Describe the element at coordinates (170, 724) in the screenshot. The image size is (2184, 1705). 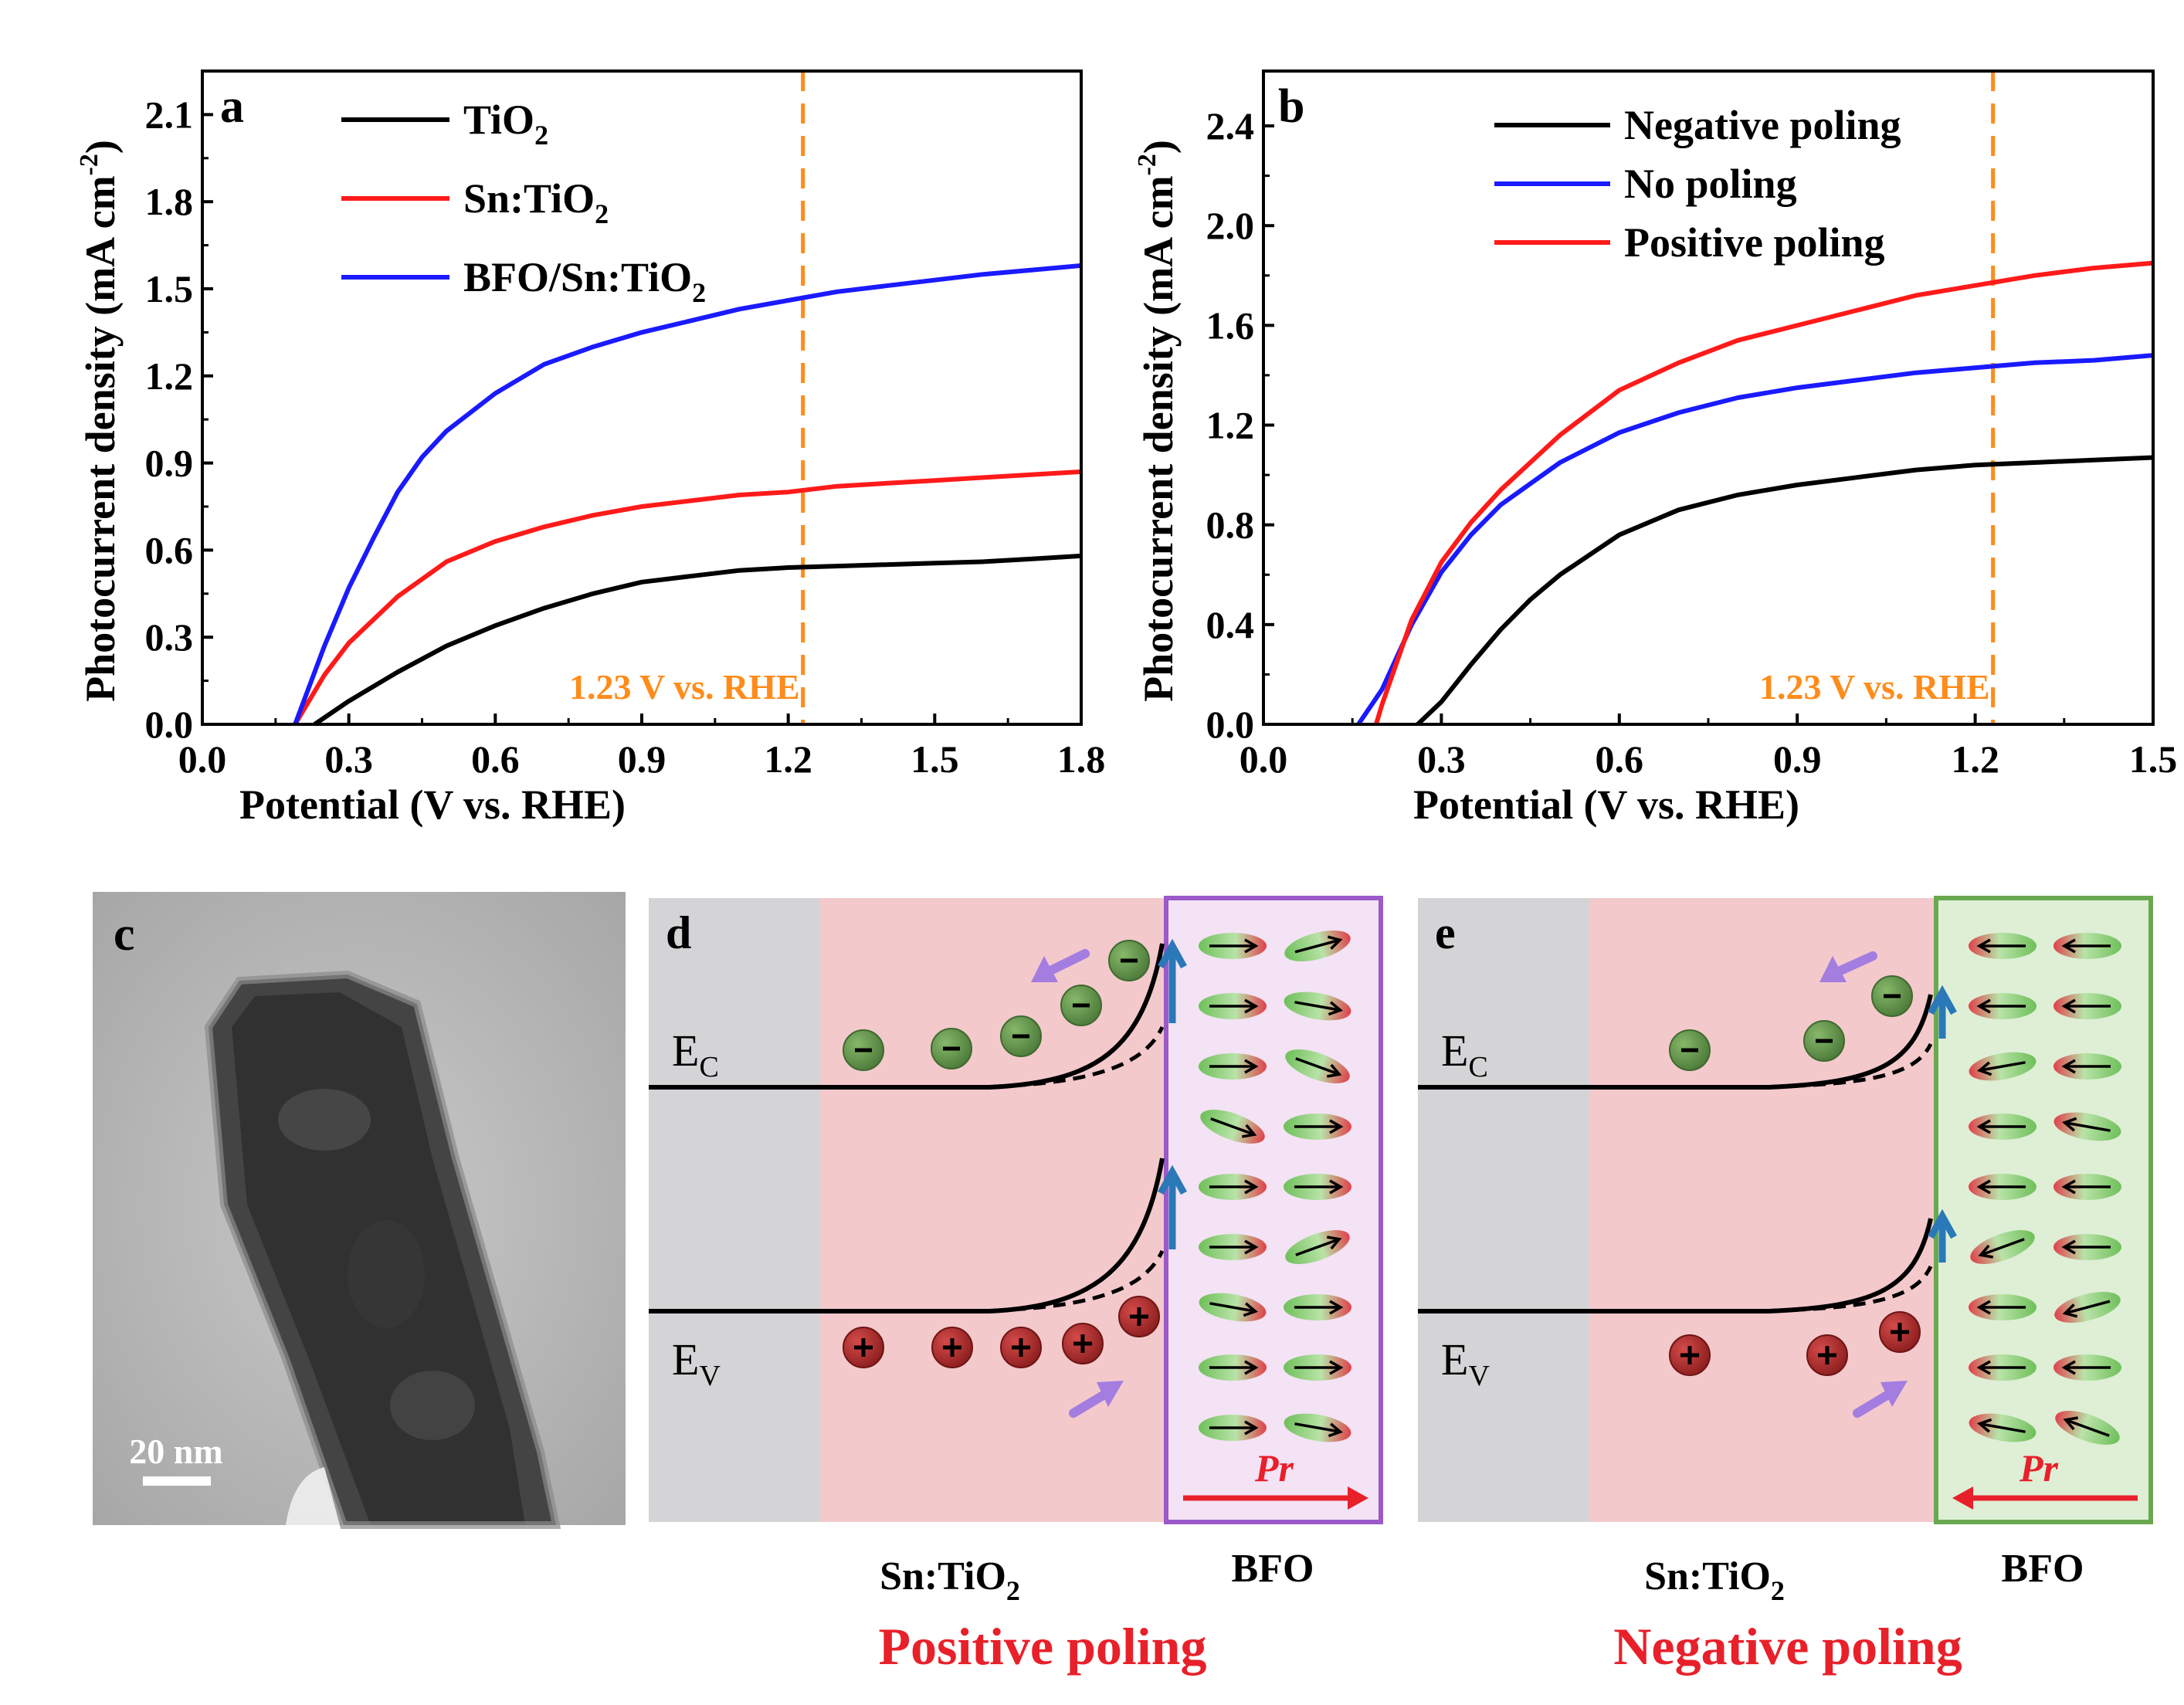
I see `y-tick-label: 0.0` at that location.